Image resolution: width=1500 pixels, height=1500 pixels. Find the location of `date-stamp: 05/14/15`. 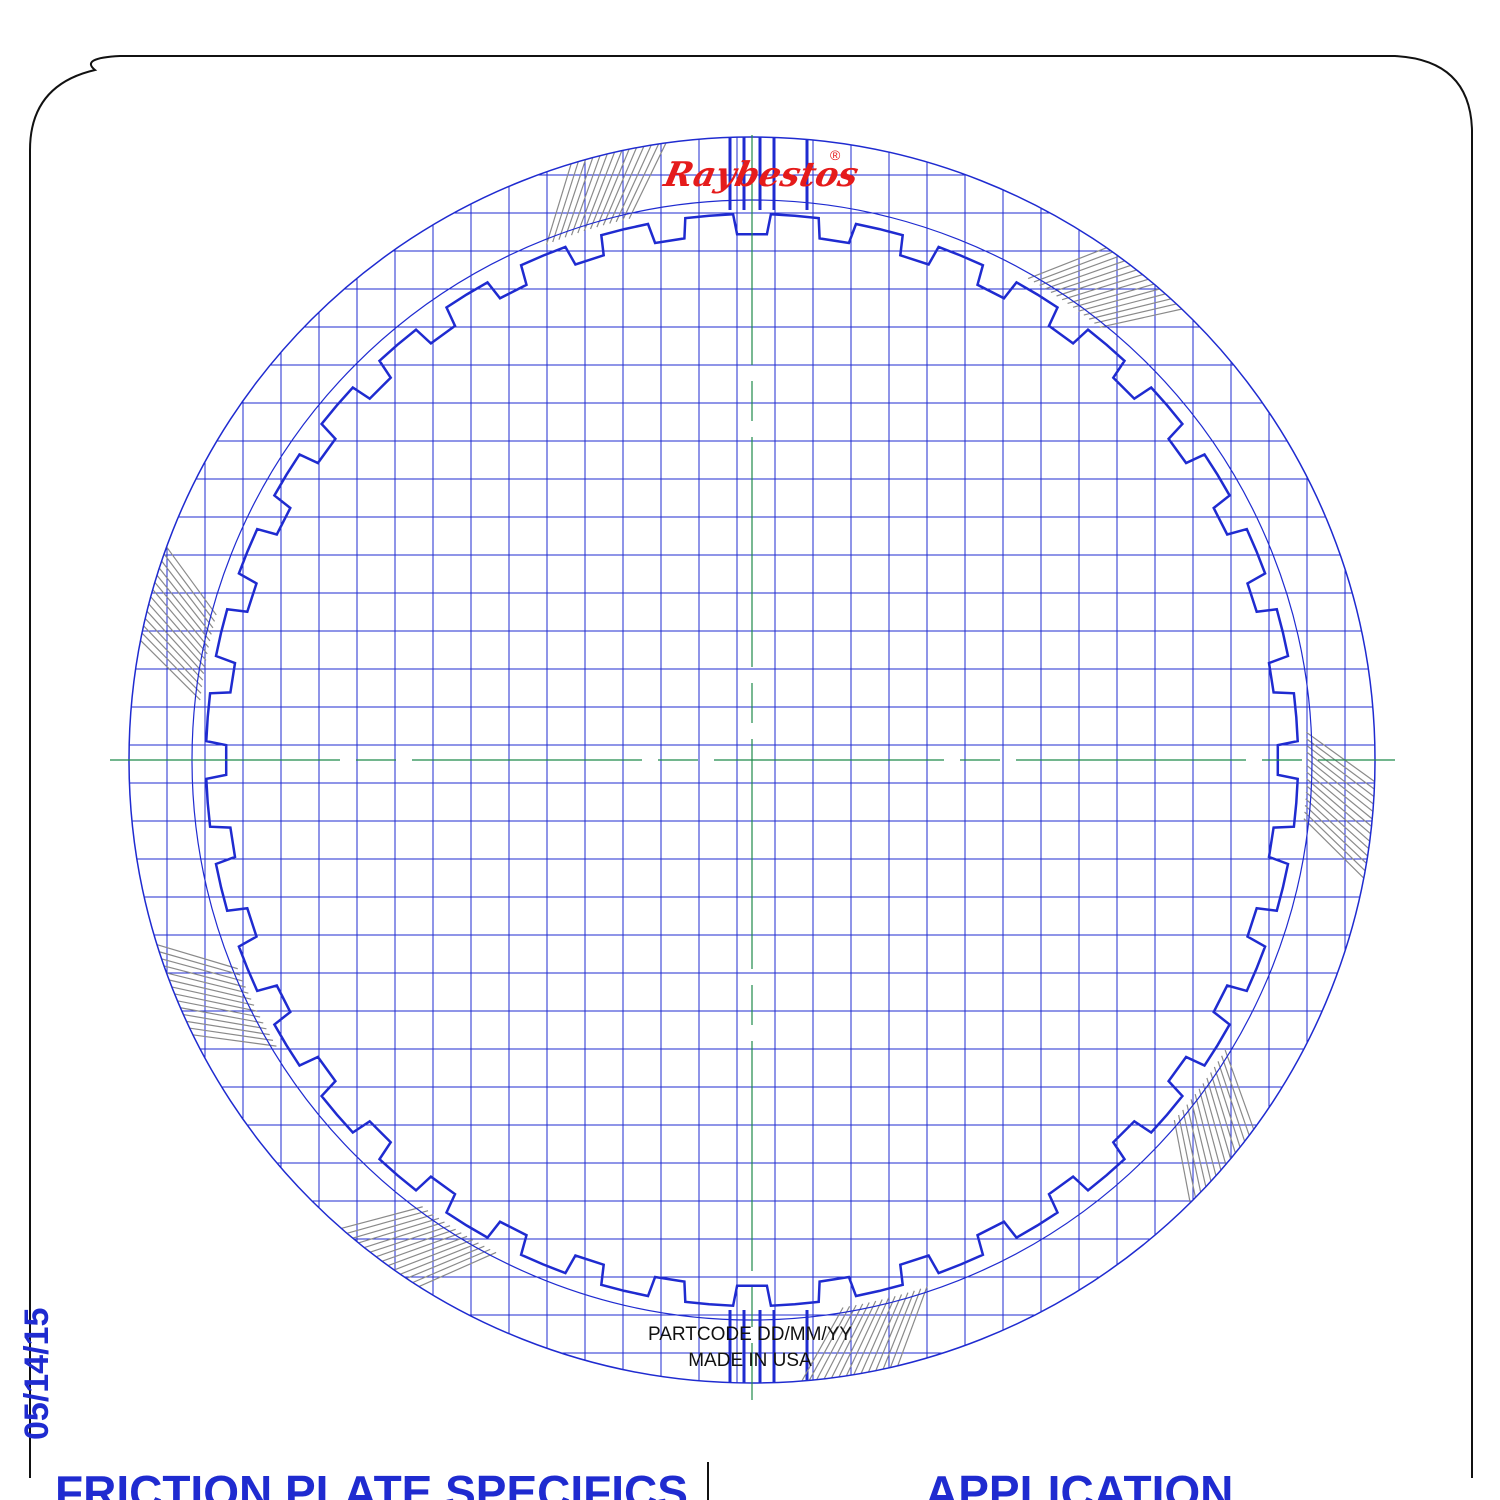

date-stamp: 05/14/15 is located at coordinates (37, 1373).